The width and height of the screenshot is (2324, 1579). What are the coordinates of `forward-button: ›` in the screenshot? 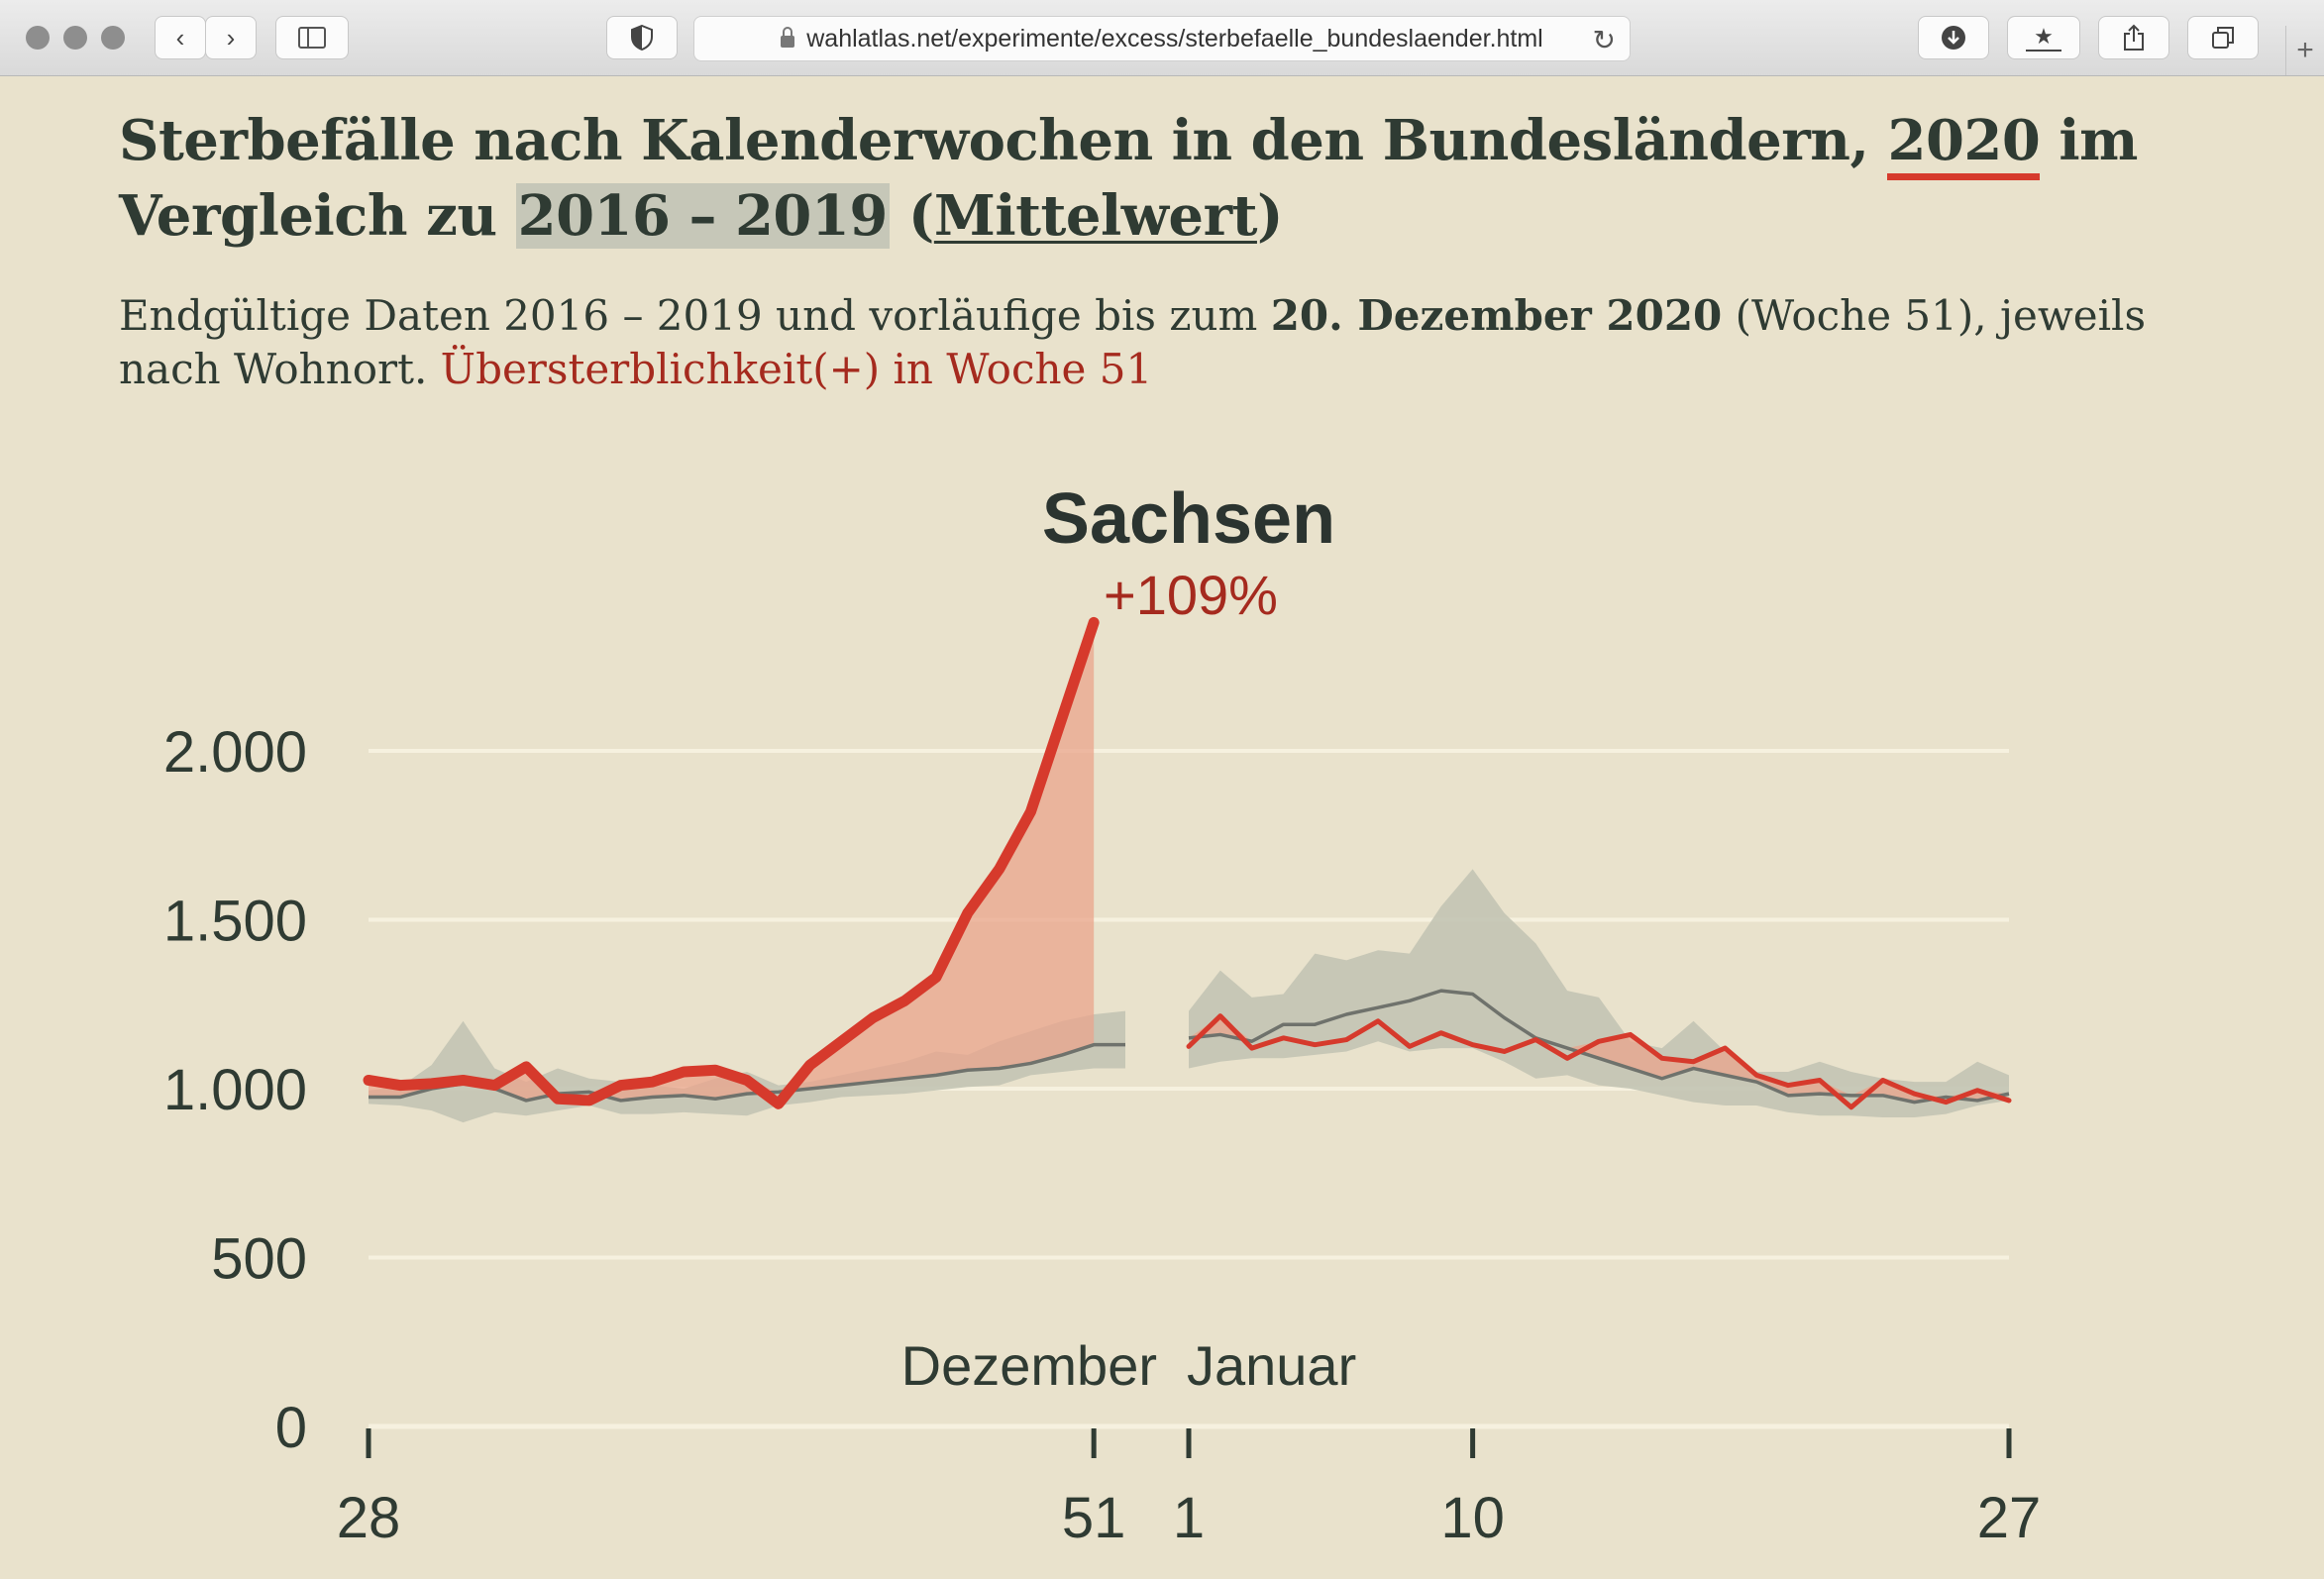 It's located at (231, 37).